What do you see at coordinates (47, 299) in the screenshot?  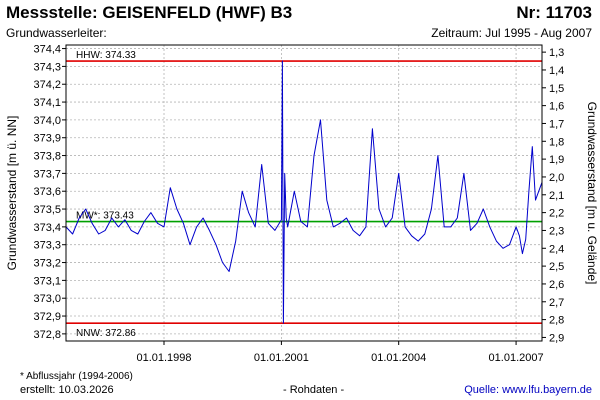 I see `y-tick-label: 373,0` at bounding box center [47, 299].